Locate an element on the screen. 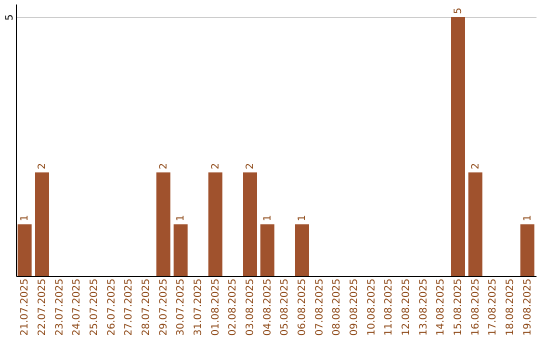 The width and height of the screenshot is (540, 340). x-tick-label: 04.08.2025 is located at coordinates (268, 307).